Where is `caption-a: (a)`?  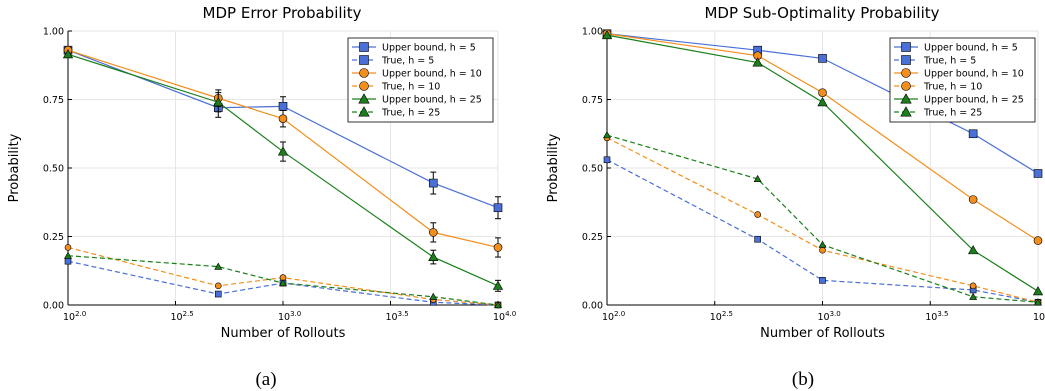 caption-a: (a) is located at coordinates (265, 379).